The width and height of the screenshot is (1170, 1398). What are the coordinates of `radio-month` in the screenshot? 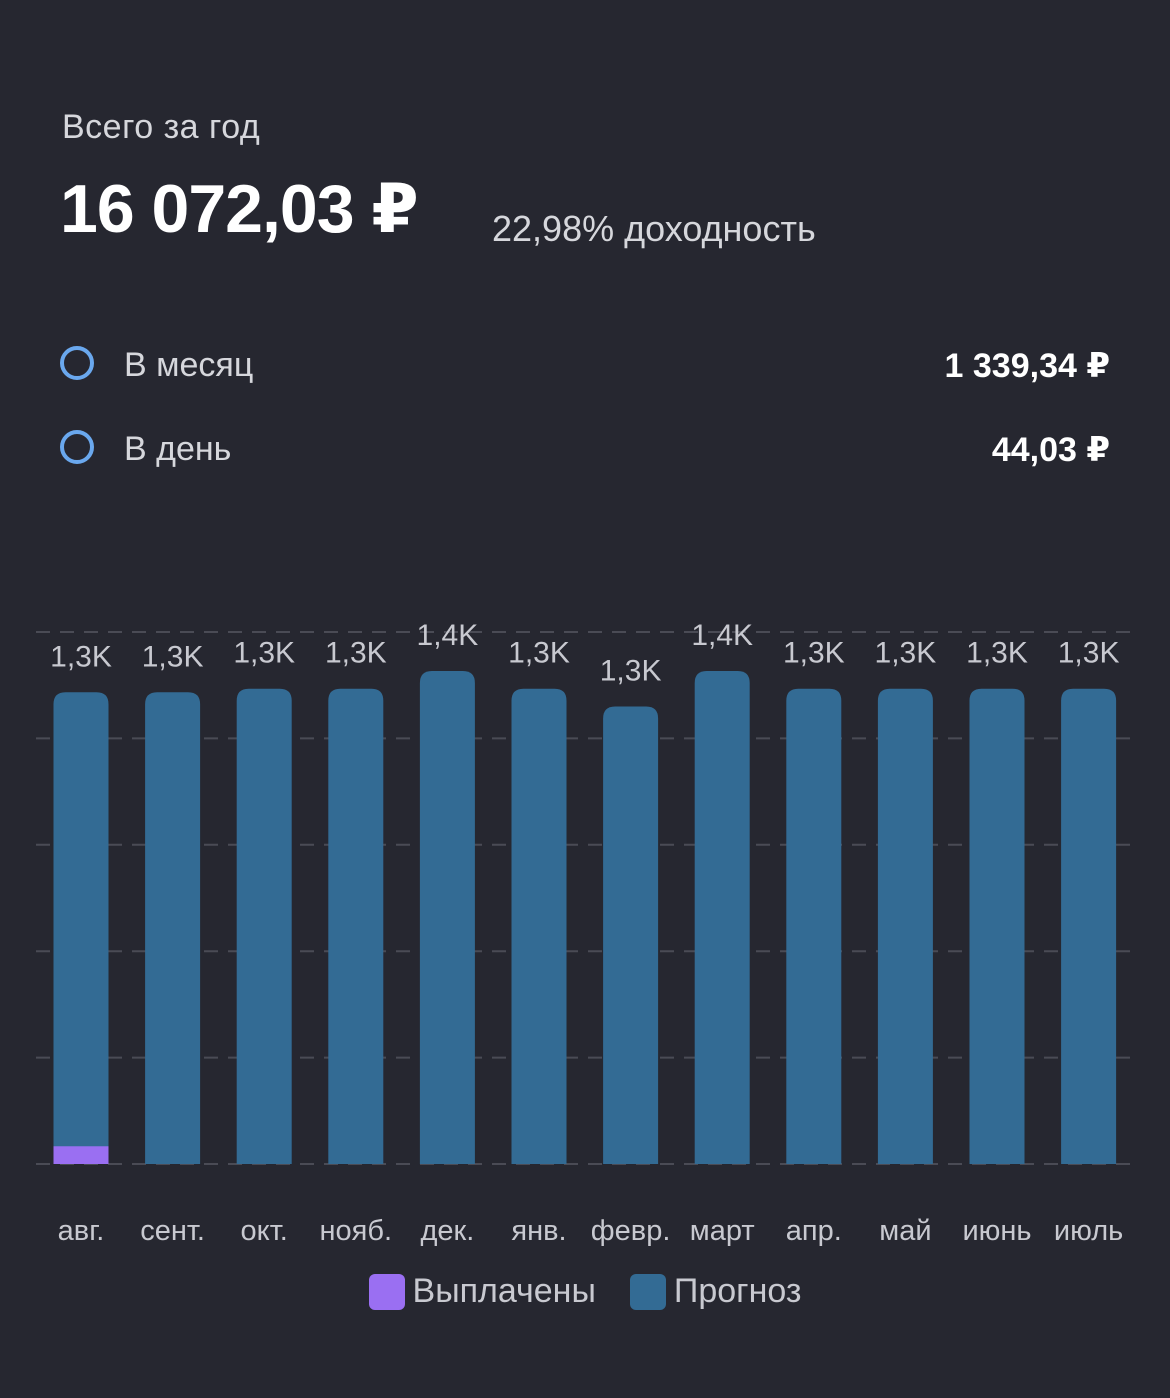 It's located at (77, 363).